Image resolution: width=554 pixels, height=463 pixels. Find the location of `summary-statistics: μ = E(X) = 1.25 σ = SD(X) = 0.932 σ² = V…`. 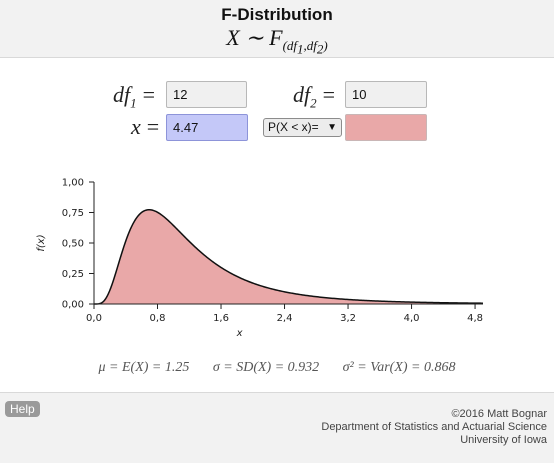

summary-statistics: μ = E(X) = 1.25 σ = SD(X) = 0.932 σ² = V… is located at coordinates (277, 368).